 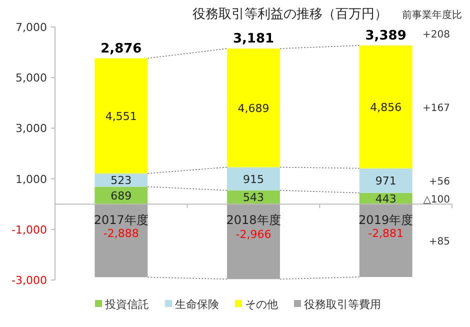 What do you see at coordinates (253, 39) in the screenshot?
I see `total-label: 3,181` at bounding box center [253, 39].